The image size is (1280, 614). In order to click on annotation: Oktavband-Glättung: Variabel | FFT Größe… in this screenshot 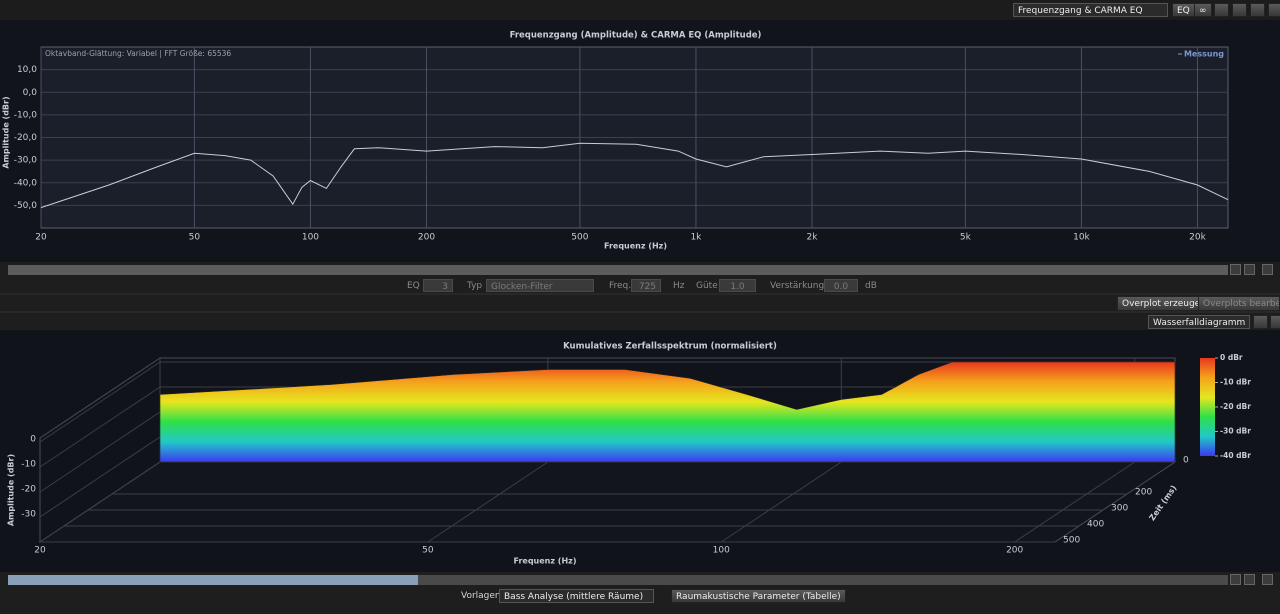, I will do `click(138, 53)`.